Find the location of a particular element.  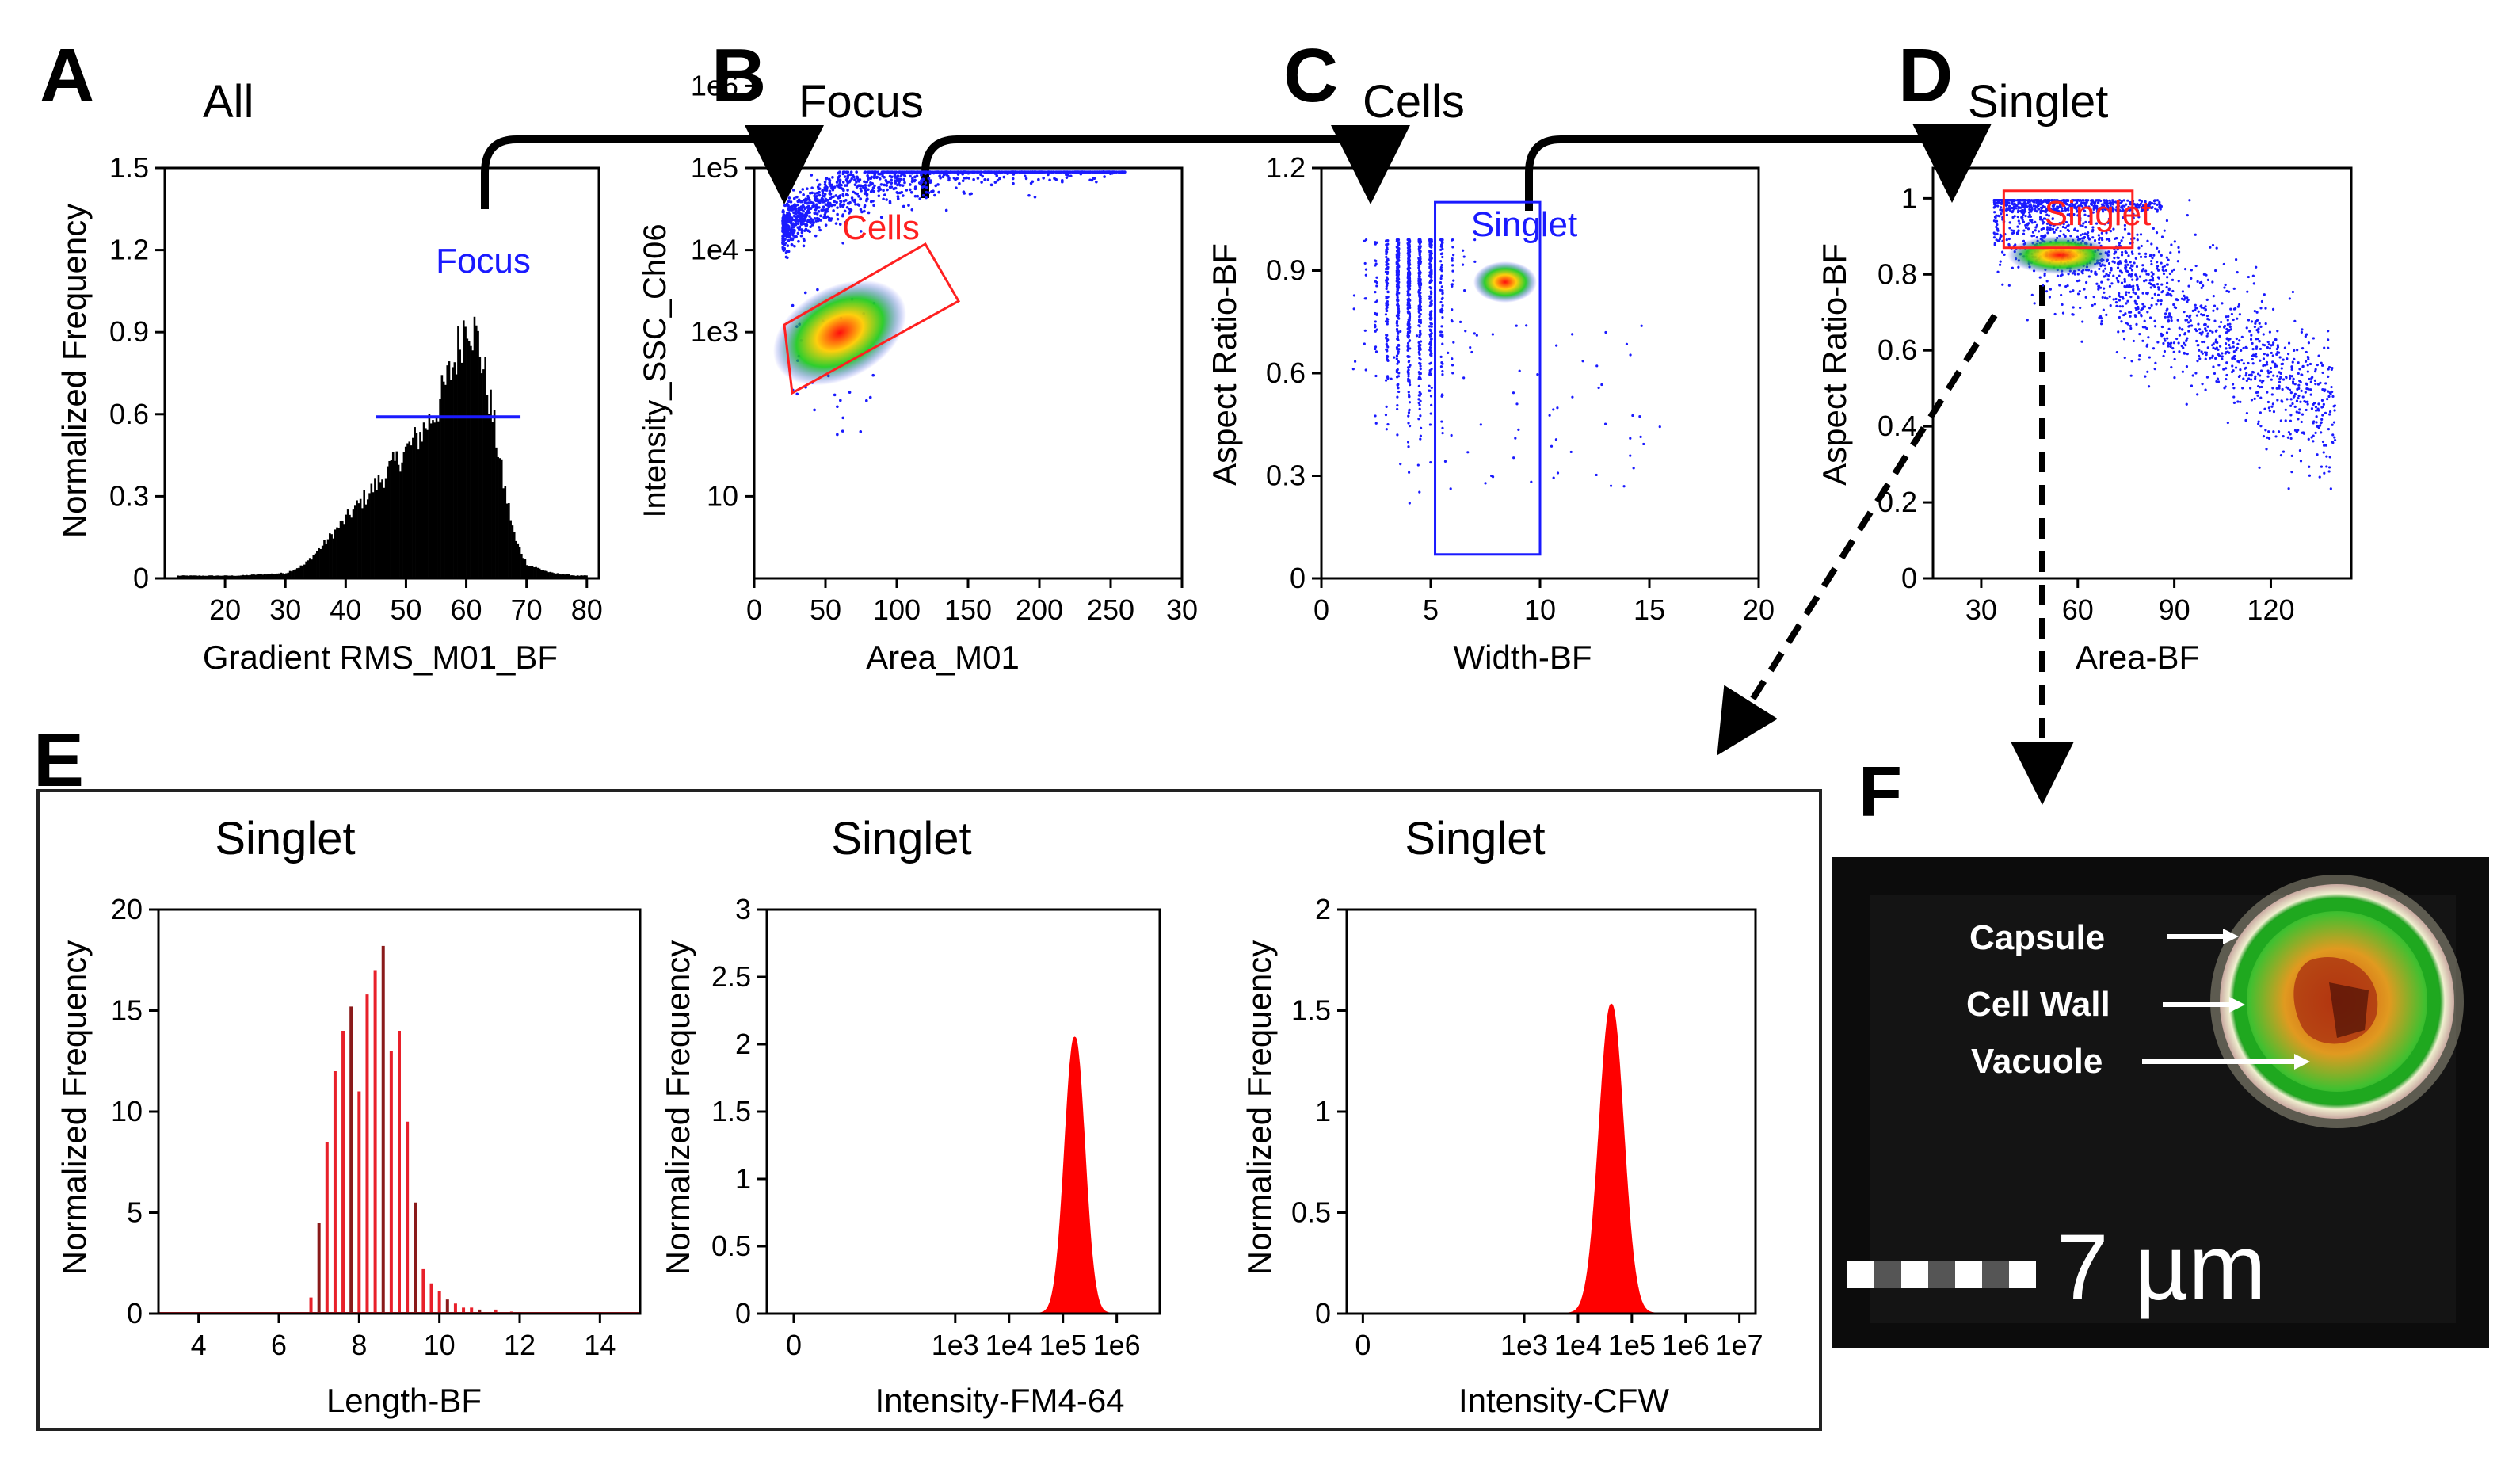

panel-e1-ytick-label: 5 is located at coordinates (135, 1212).